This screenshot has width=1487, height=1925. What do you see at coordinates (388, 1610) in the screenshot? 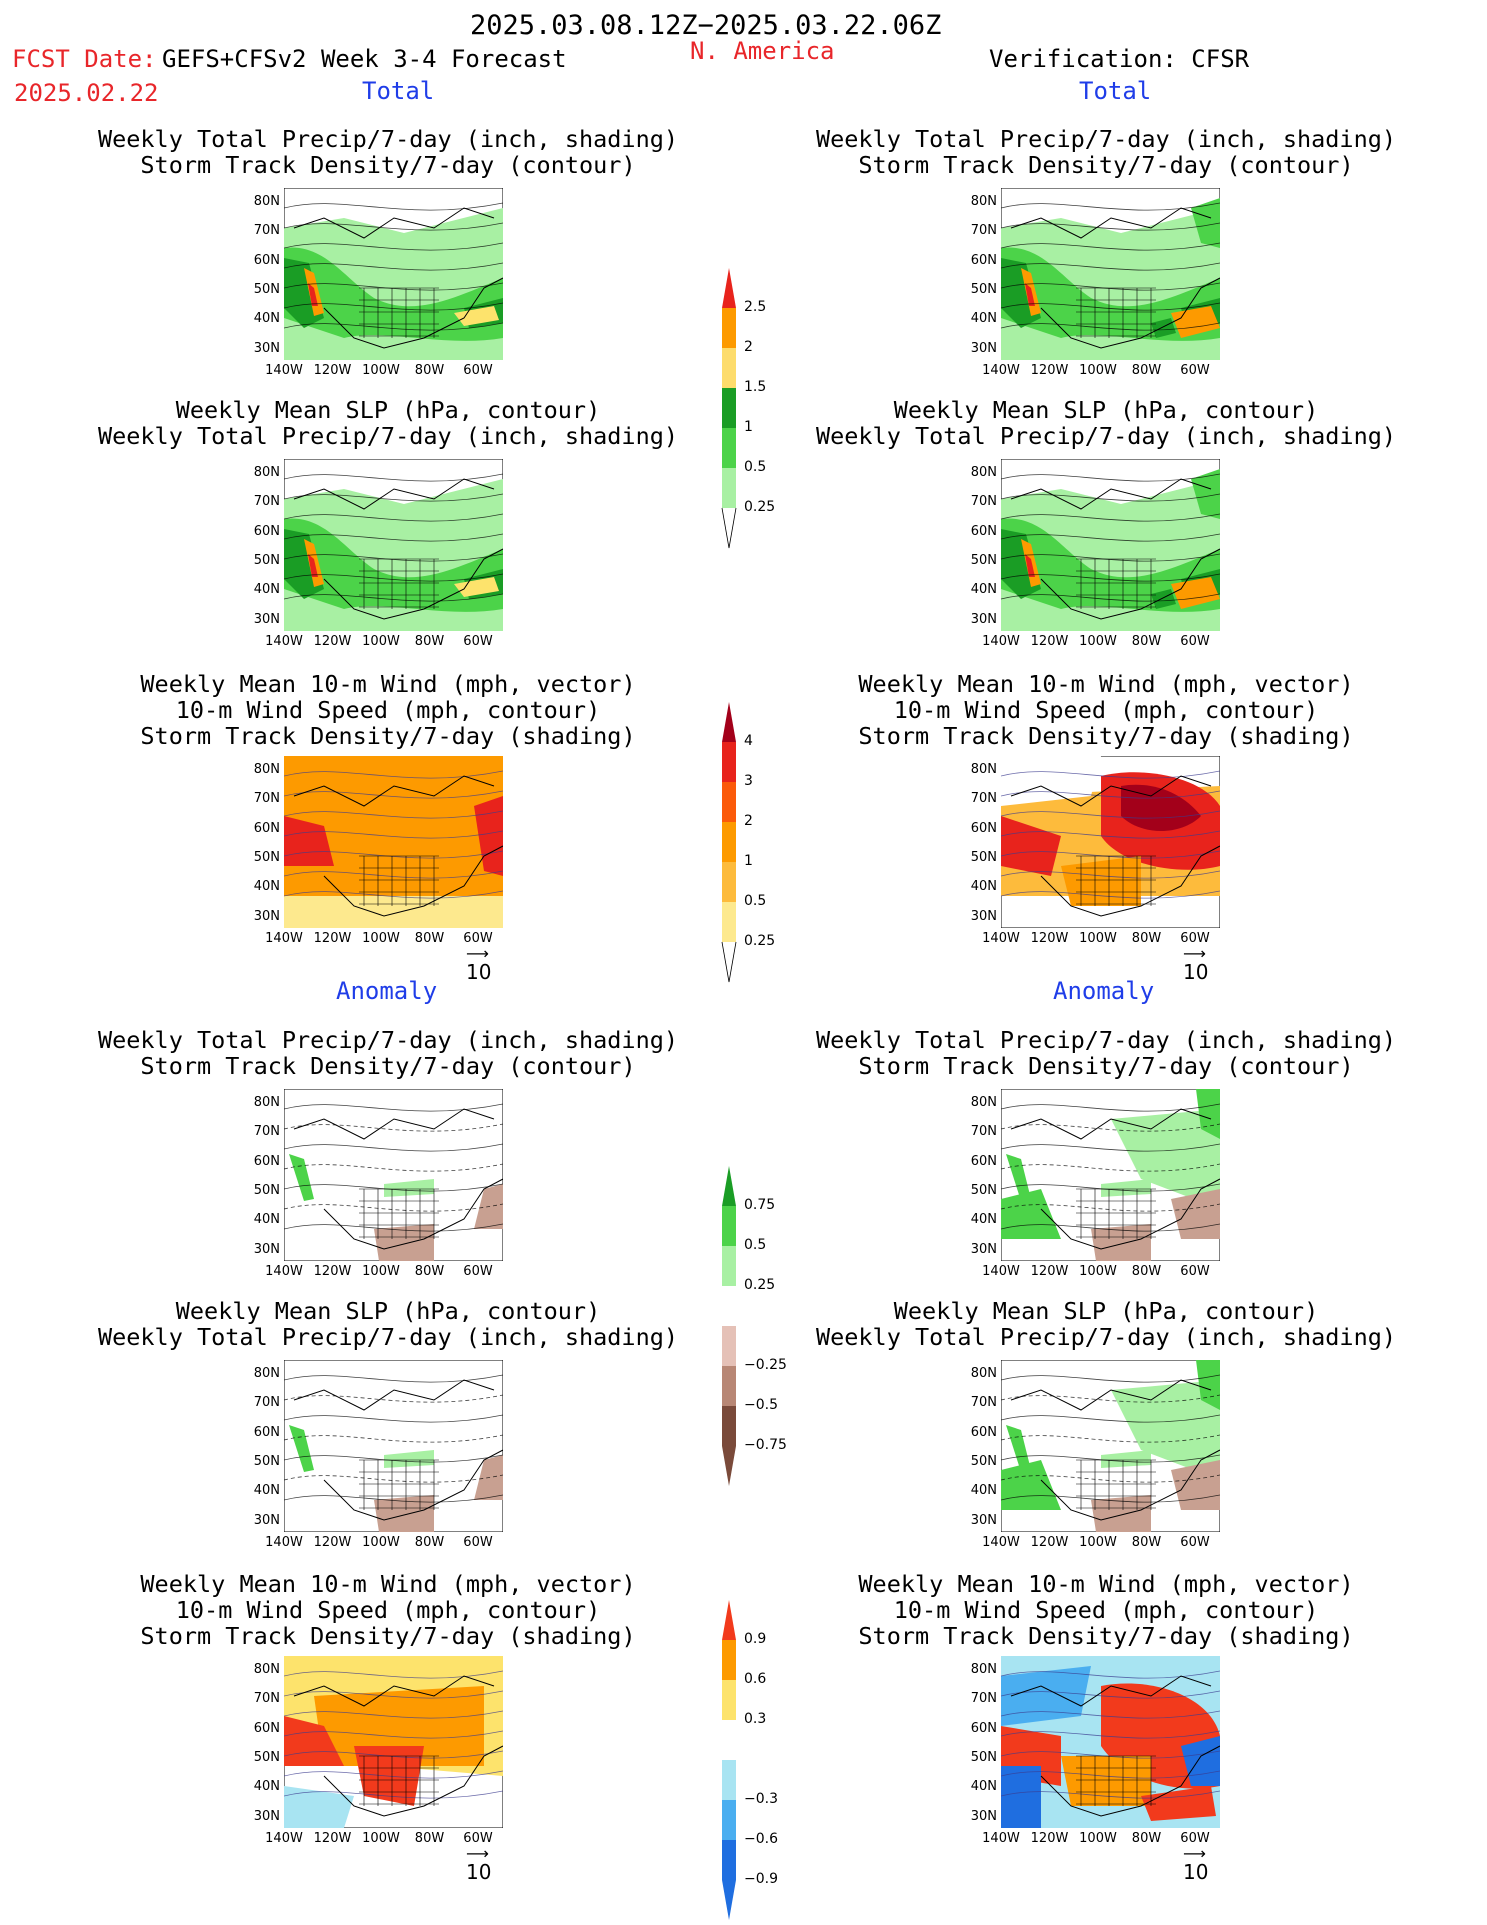
I see `panel-title-line: 10-m Wind Speed (mph, contour)` at bounding box center [388, 1610].